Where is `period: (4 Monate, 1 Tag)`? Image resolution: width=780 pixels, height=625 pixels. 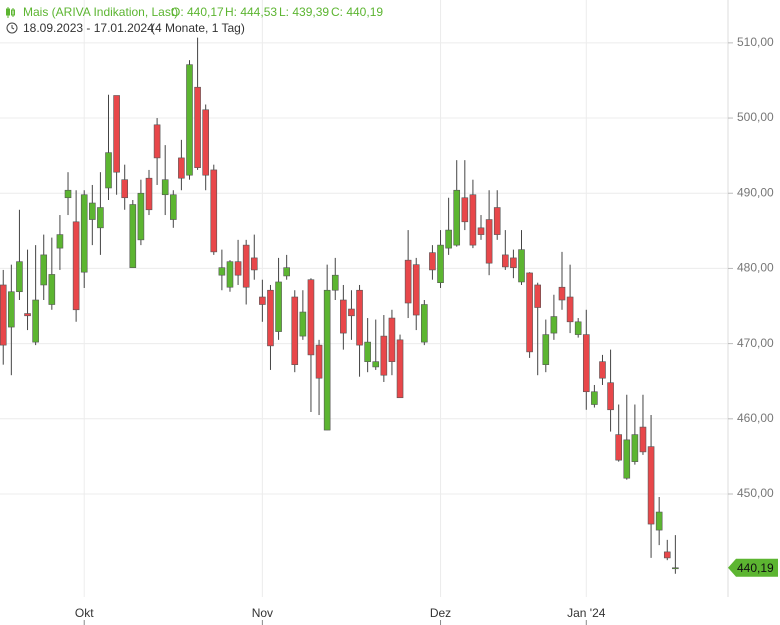
period: (4 Monate, 1 Tag) is located at coordinates (198, 28).